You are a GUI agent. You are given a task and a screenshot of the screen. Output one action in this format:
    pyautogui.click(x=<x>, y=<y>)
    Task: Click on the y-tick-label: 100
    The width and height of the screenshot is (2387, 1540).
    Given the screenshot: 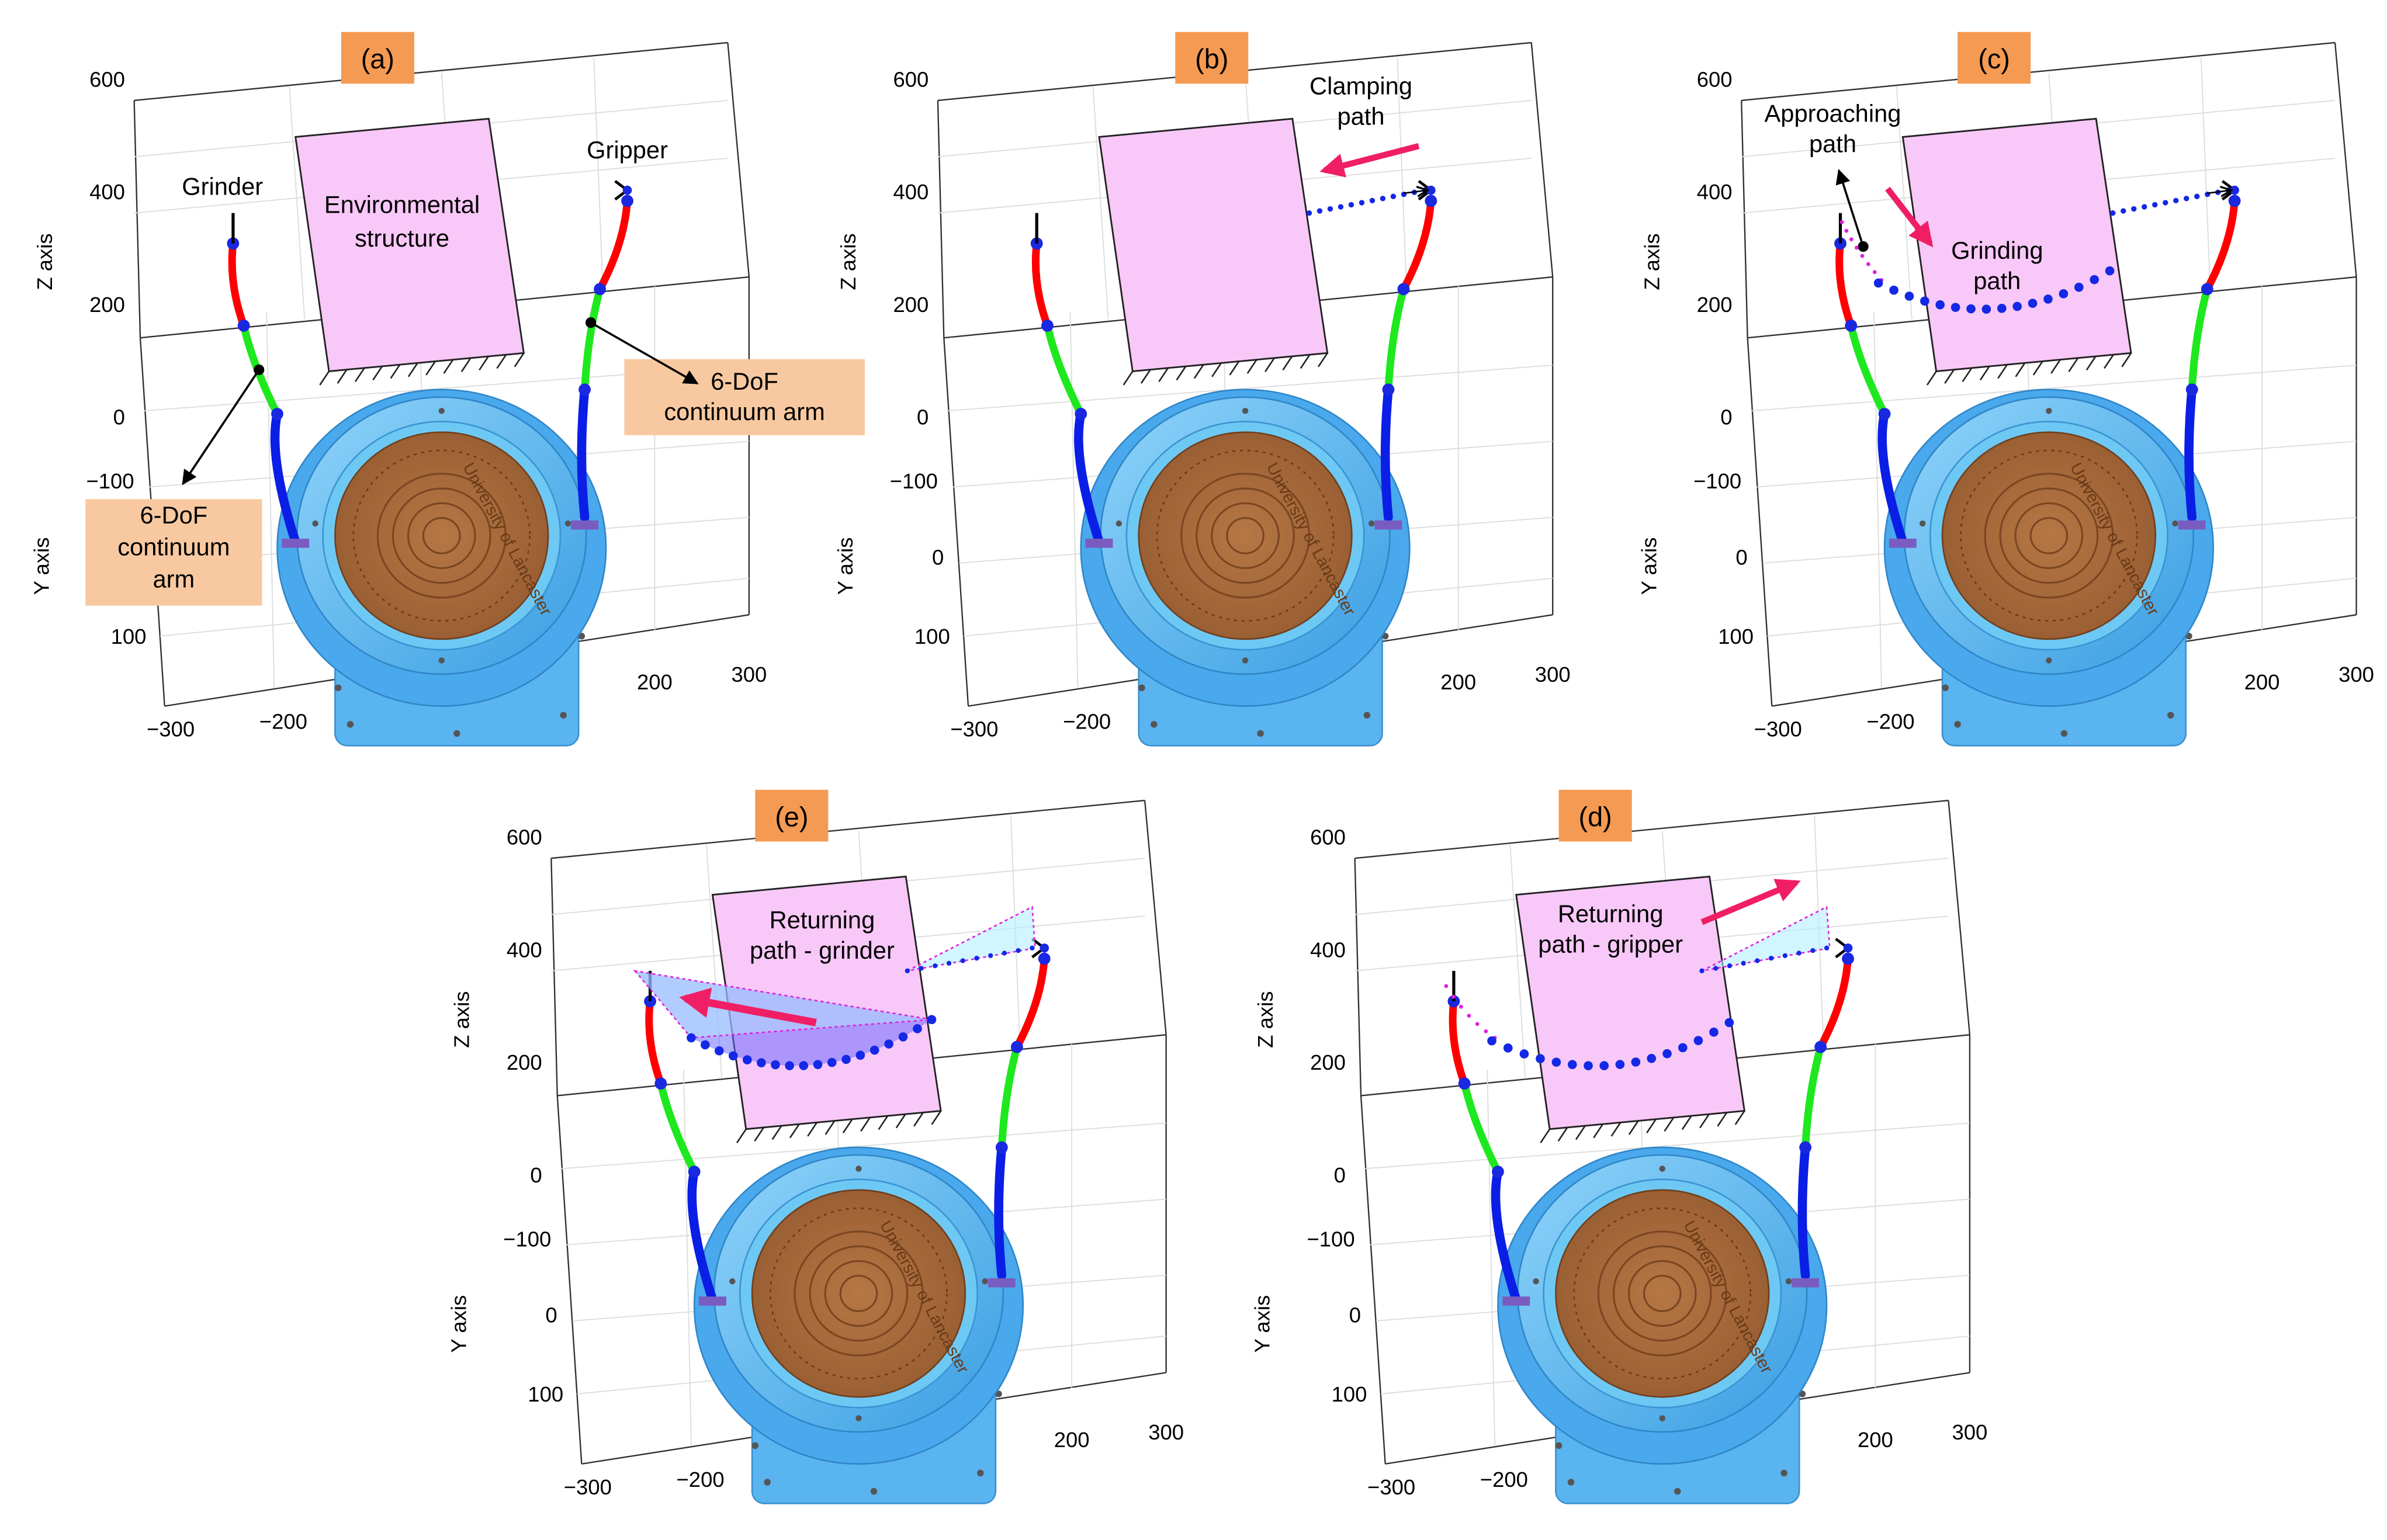 What is the action you would take?
    pyautogui.click(x=1349, y=1394)
    